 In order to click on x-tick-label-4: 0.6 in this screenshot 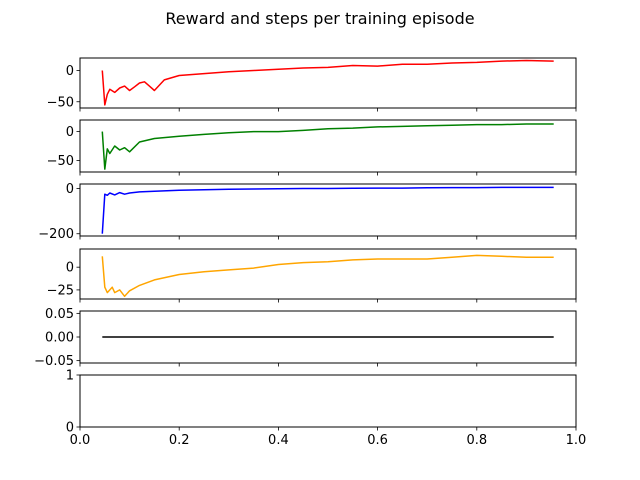, I will do `click(377, 440)`.